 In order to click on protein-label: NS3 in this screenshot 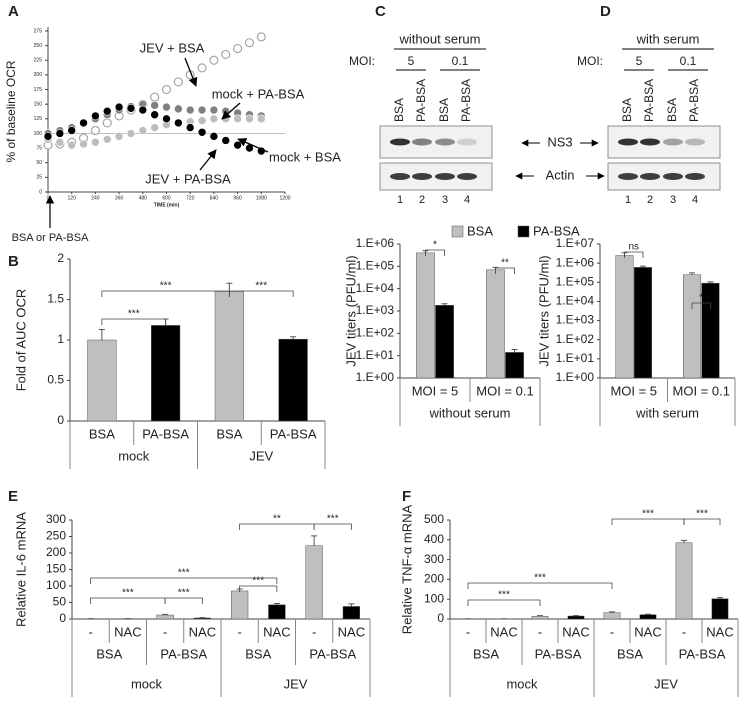, I will do `click(559, 141)`.